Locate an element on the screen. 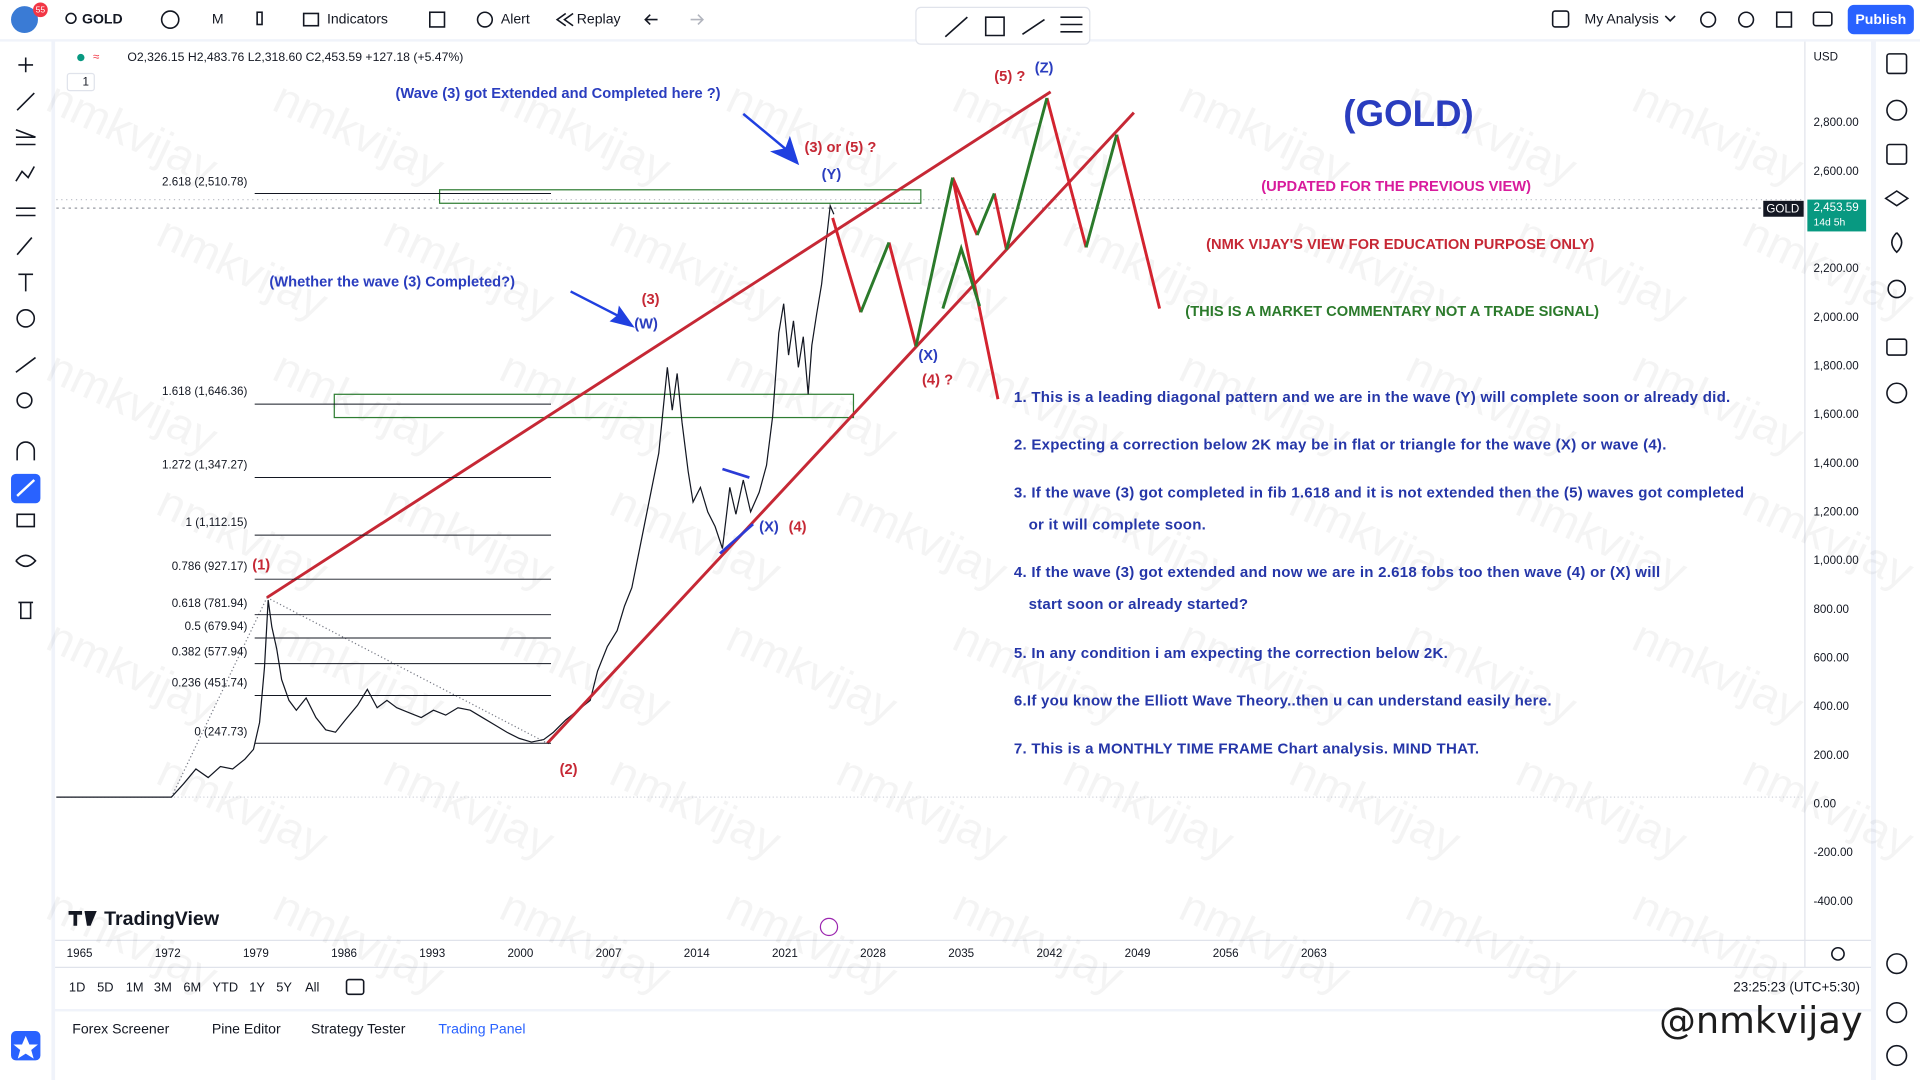 This screenshot has width=1920, height=1080. right-tools is located at coordinates (1897, 560).